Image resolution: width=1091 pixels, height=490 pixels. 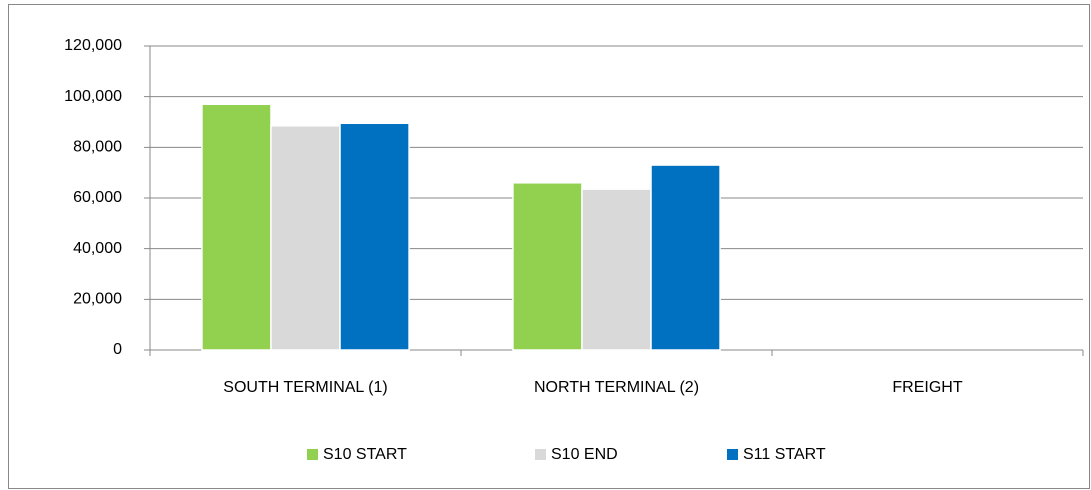 What do you see at coordinates (305, 387) in the screenshot?
I see `x-tick-label: SOUTH TERMINAL (1)` at bounding box center [305, 387].